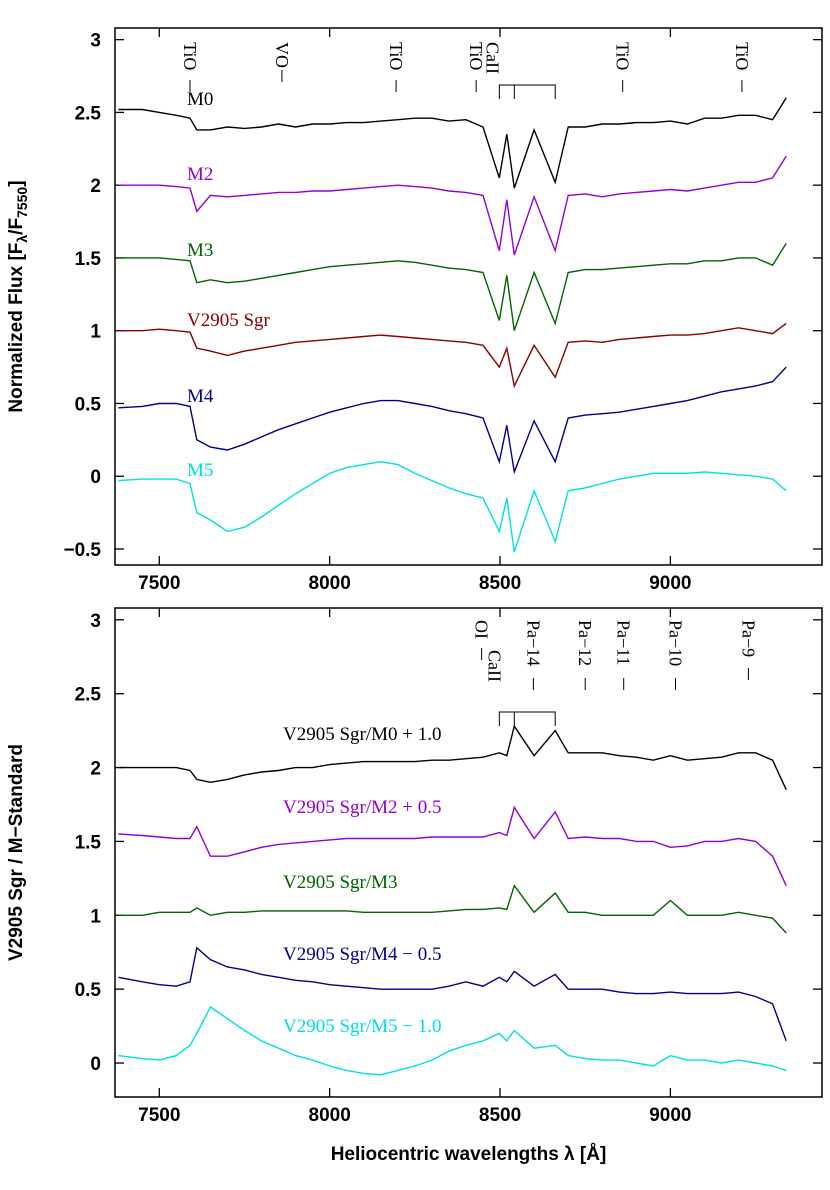  Describe the element at coordinates (482, 629) in the screenshot. I see `line-annotation: OI` at that location.